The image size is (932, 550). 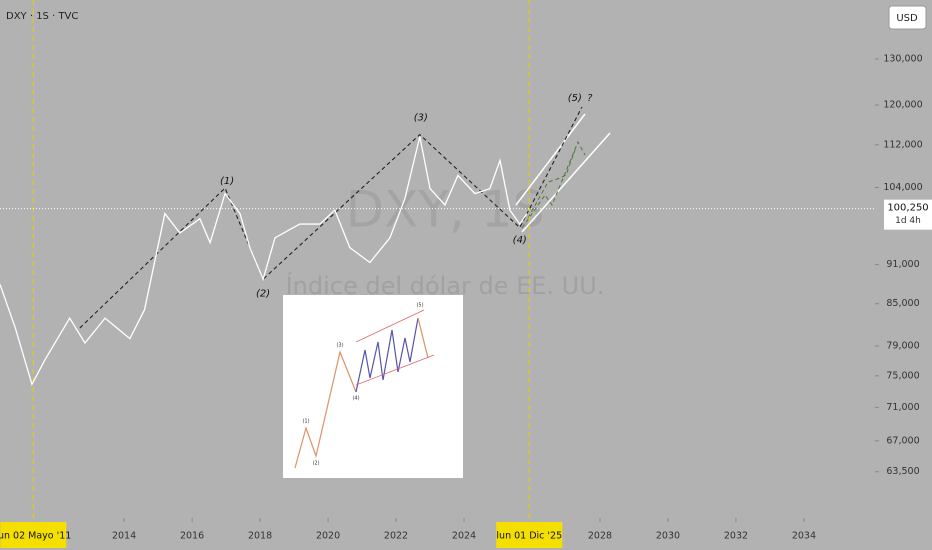 I want to click on x-tick-label: 2020, so click(x=328, y=536).